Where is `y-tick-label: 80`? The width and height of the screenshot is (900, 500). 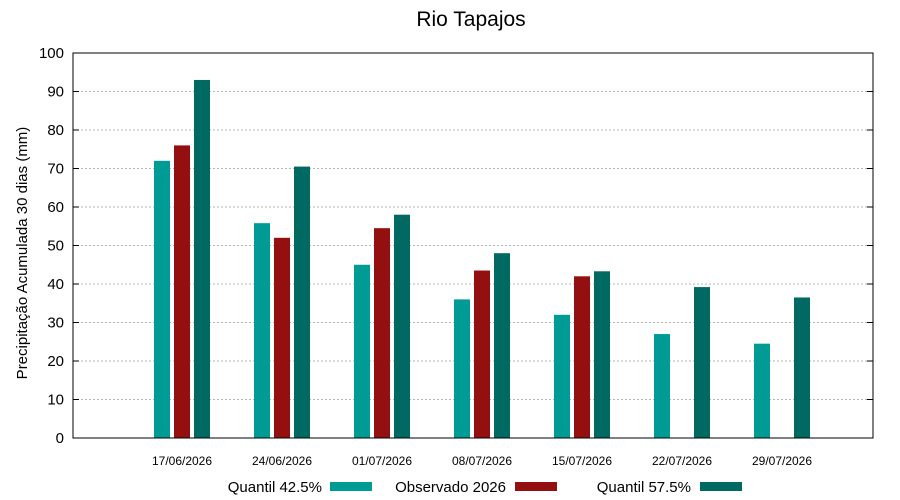 y-tick-label: 80 is located at coordinates (55, 130).